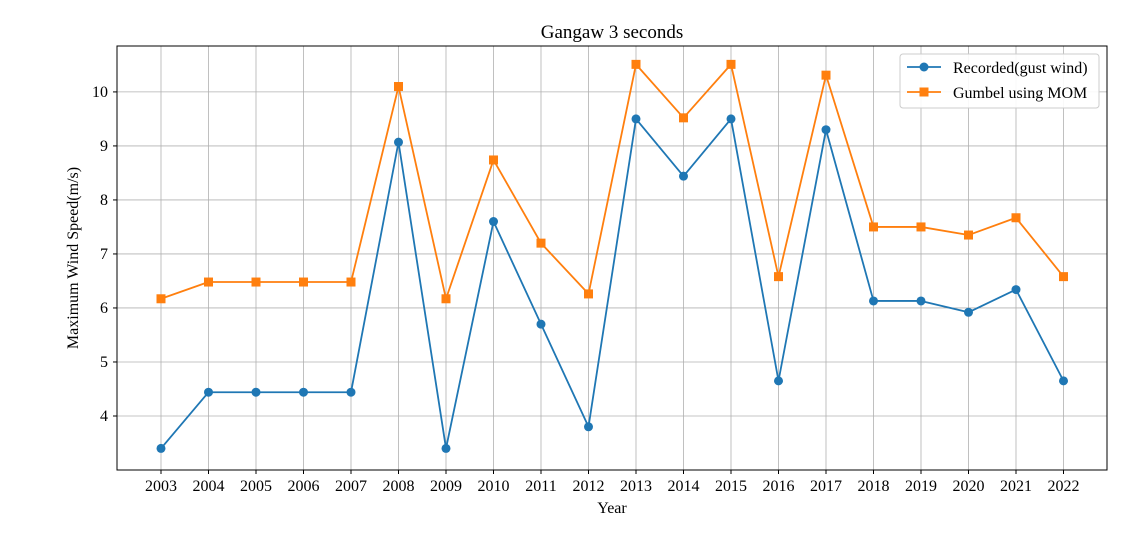  Describe the element at coordinates (256, 486) in the screenshot. I see `x-tick-label: 2005` at that location.